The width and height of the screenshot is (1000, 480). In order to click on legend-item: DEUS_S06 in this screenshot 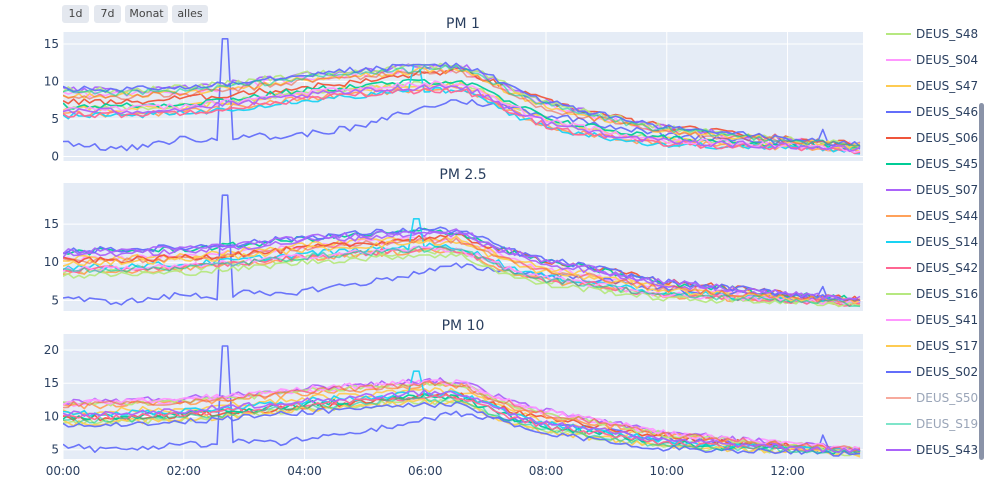, I will do `click(932, 138)`.